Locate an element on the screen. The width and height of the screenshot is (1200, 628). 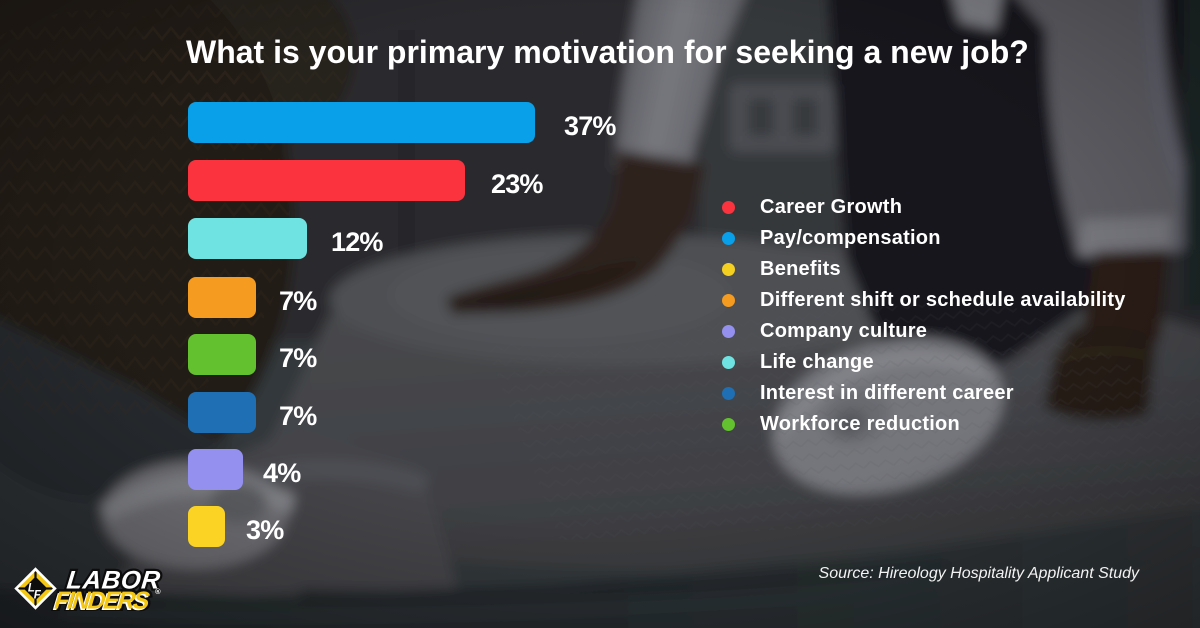
svg-text: F is located at coordinates (38, 595).